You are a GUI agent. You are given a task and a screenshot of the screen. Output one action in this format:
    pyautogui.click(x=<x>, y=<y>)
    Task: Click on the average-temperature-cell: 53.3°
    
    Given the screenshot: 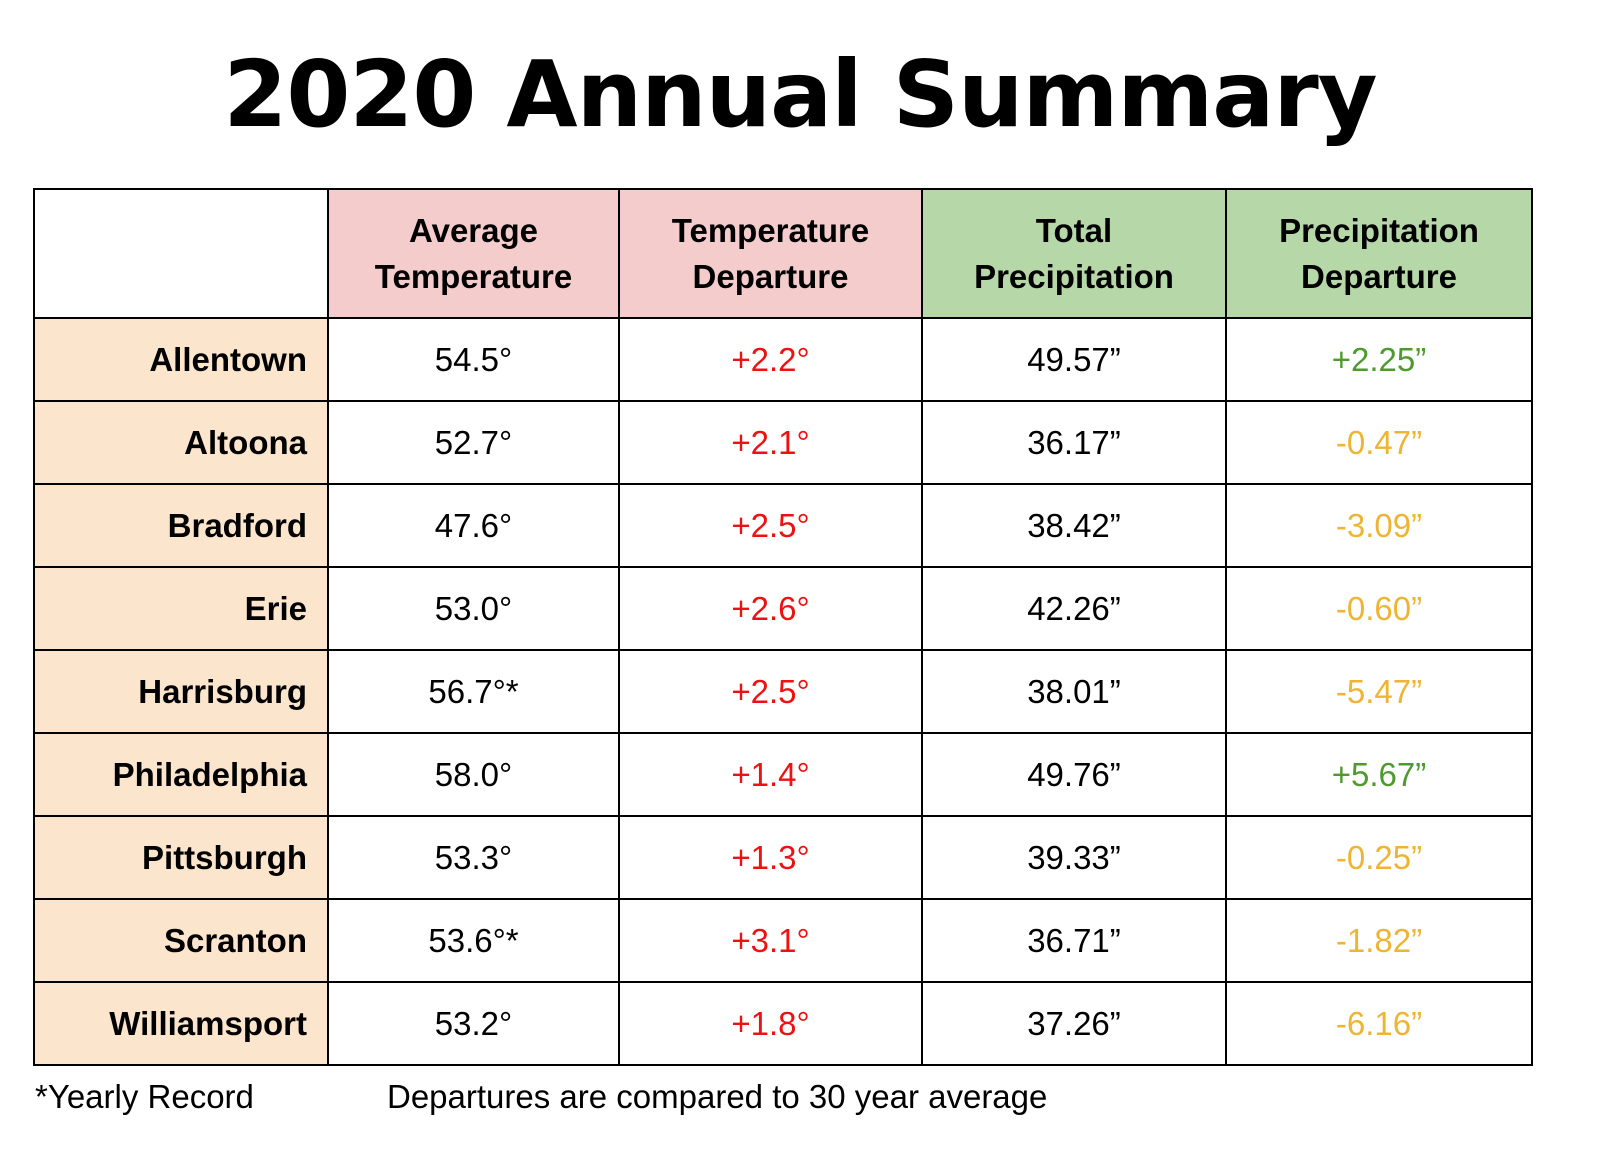 What is the action you would take?
    pyautogui.click(x=473, y=857)
    